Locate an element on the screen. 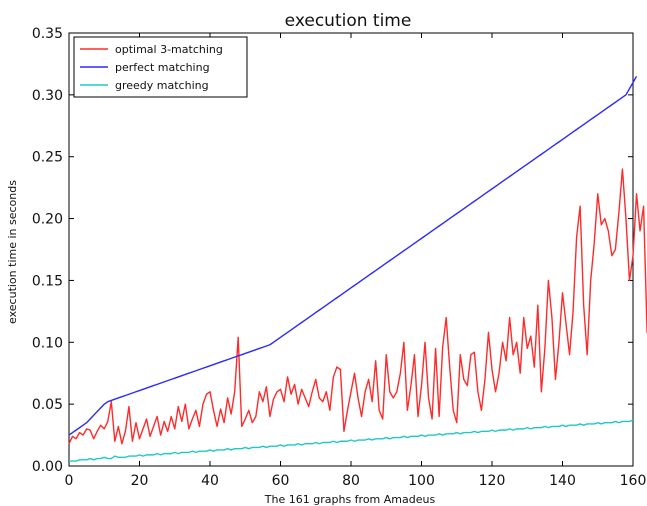 The image size is (647, 506). x-tick-label: 60 is located at coordinates (281, 481).